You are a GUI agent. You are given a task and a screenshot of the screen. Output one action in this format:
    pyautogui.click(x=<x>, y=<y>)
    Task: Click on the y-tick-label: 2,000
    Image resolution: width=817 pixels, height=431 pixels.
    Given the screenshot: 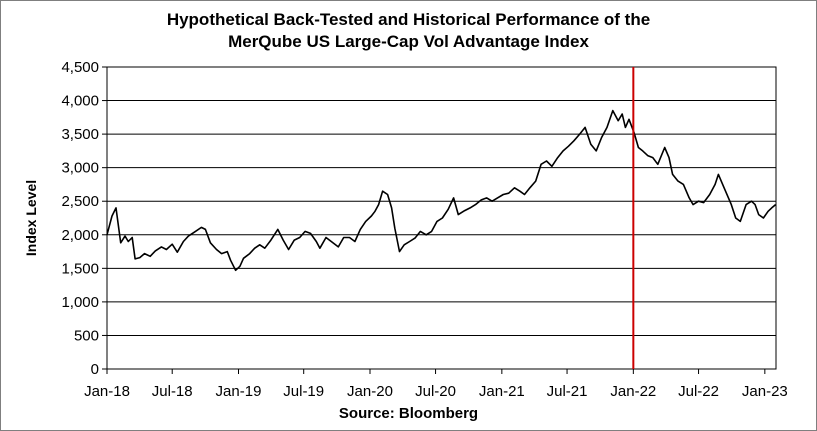 What is the action you would take?
    pyautogui.click(x=80, y=235)
    